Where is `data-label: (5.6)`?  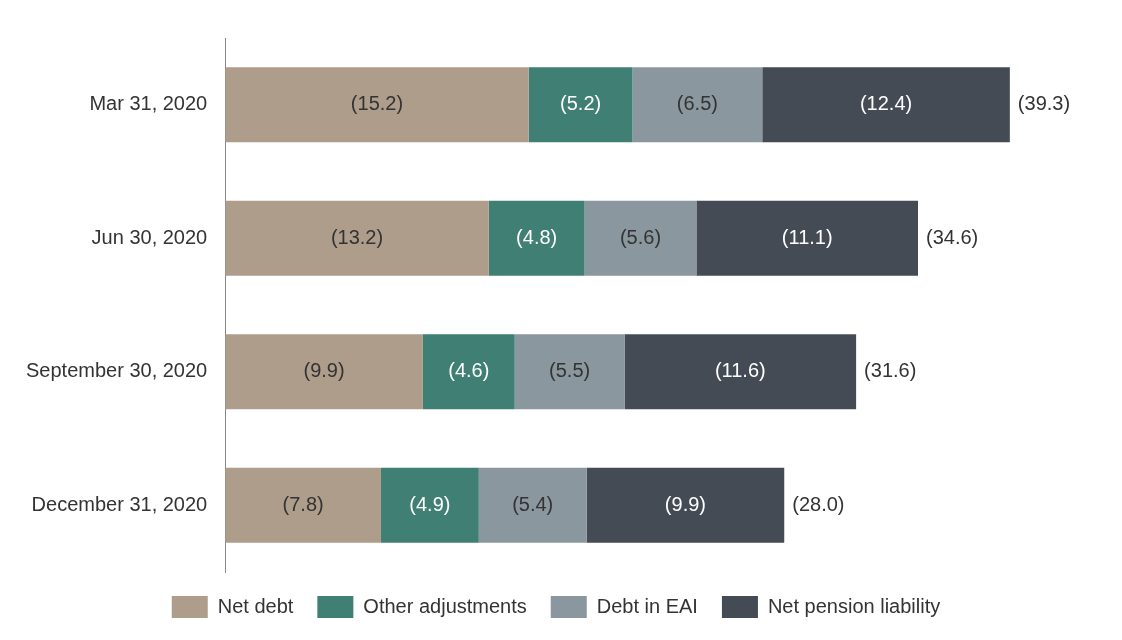
data-label: (5.6) is located at coordinates (640, 236).